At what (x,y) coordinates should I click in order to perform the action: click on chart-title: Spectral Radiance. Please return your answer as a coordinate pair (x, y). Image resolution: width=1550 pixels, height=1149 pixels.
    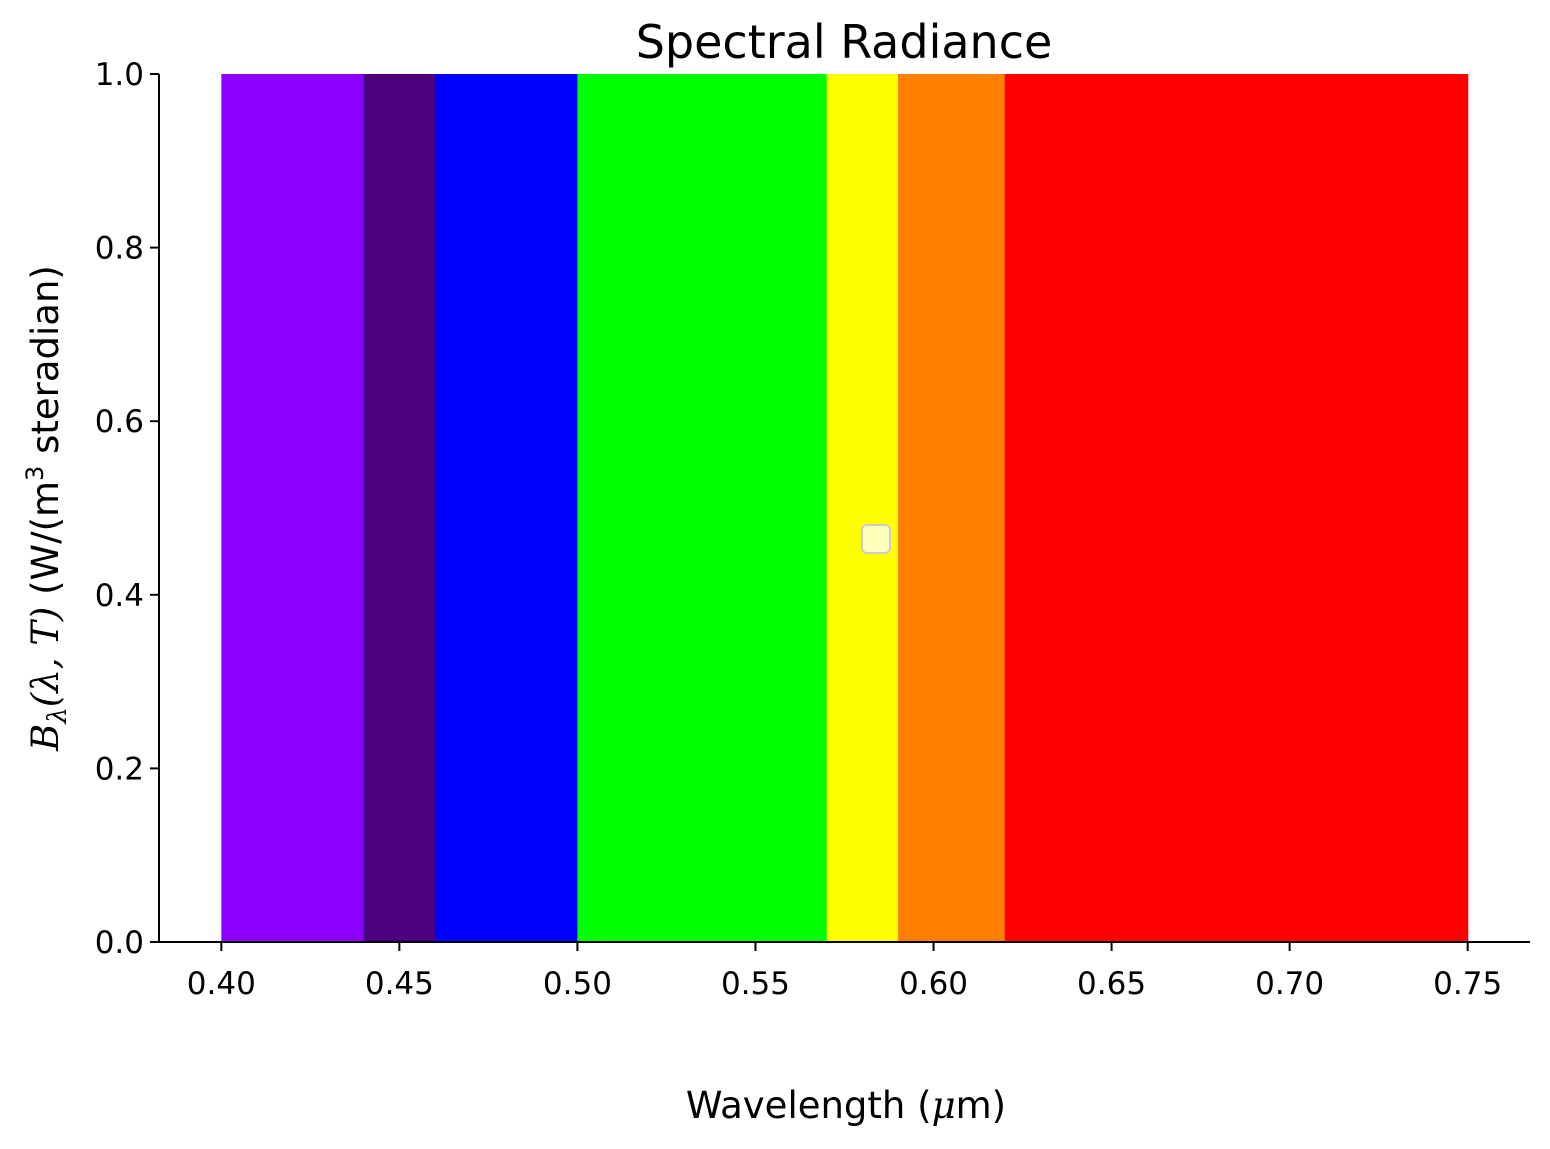
    Looking at the image, I should click on (844, 42).